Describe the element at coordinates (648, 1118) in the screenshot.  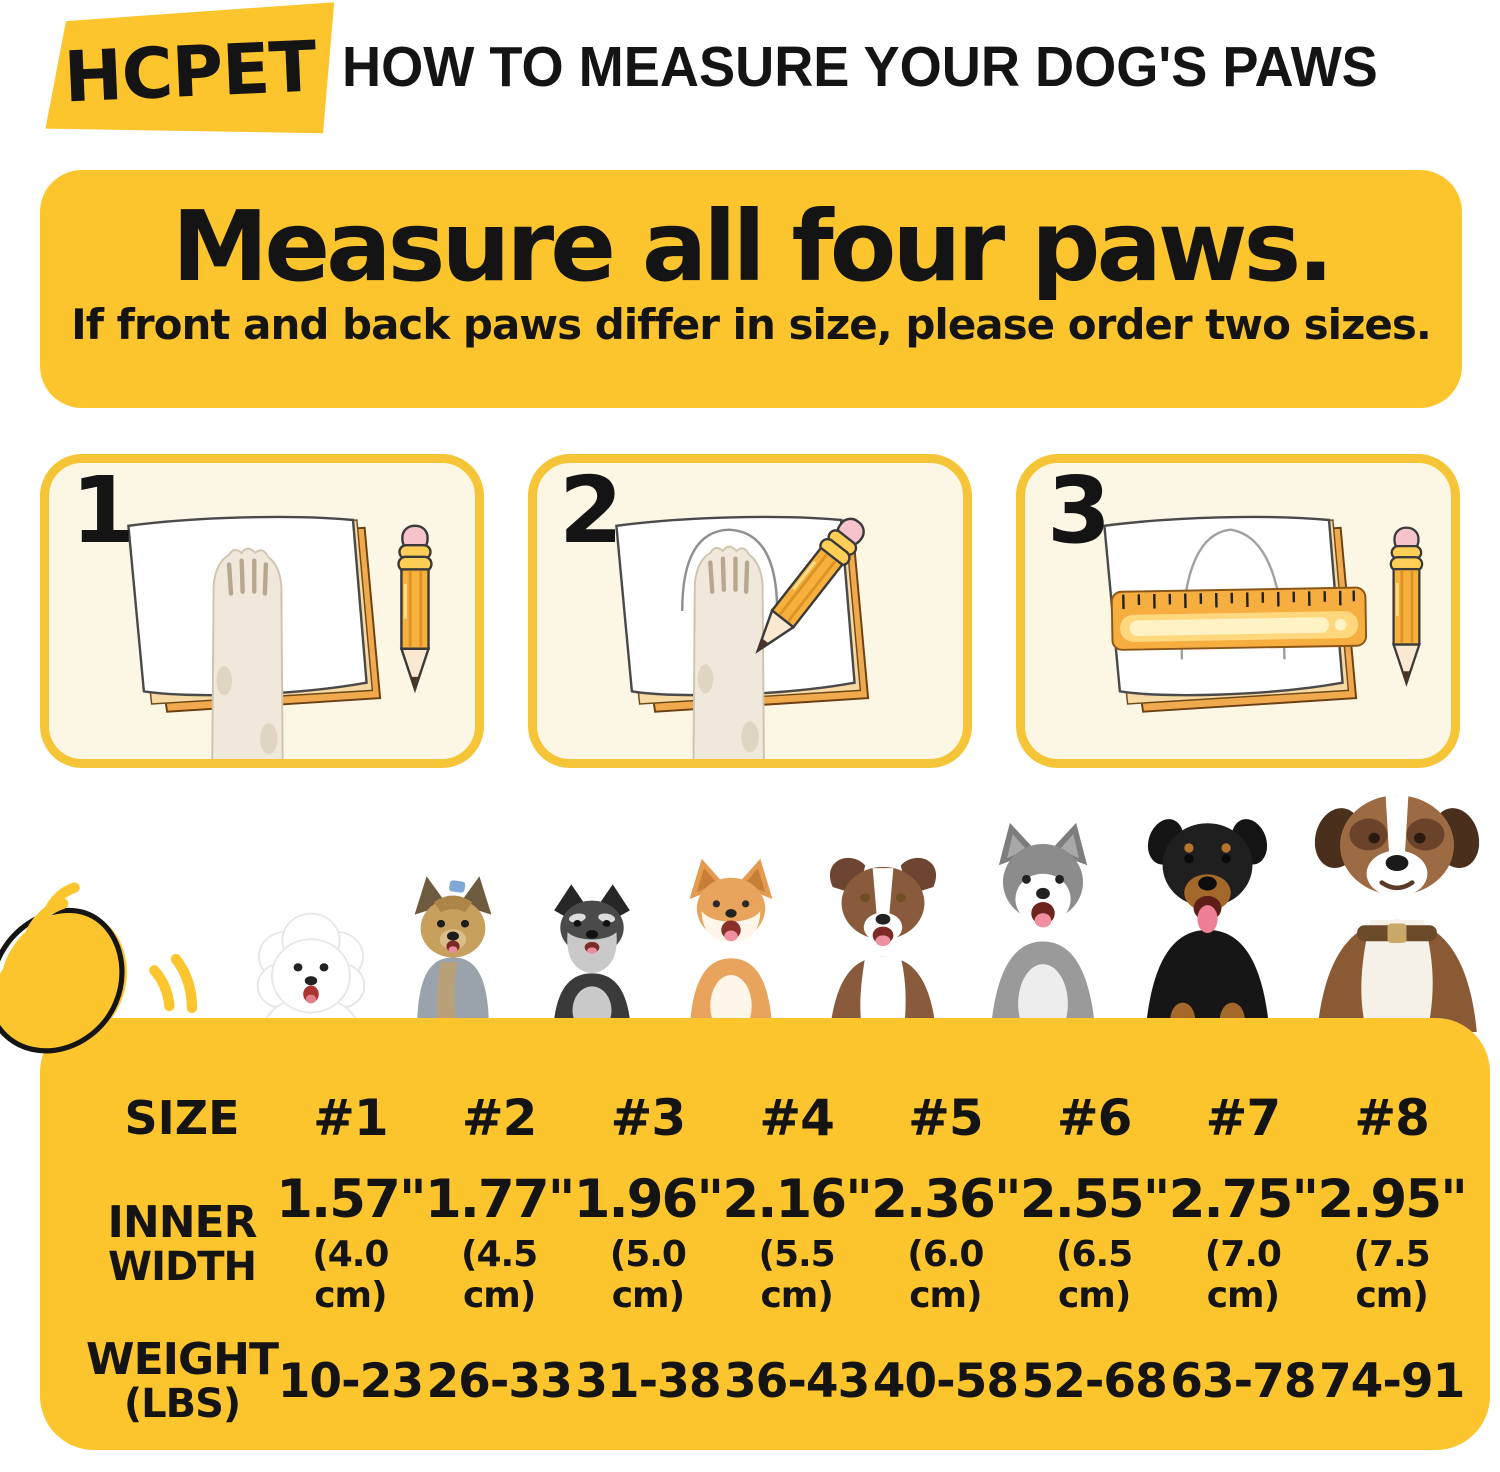
I see `size-col-3: #3` at that location.